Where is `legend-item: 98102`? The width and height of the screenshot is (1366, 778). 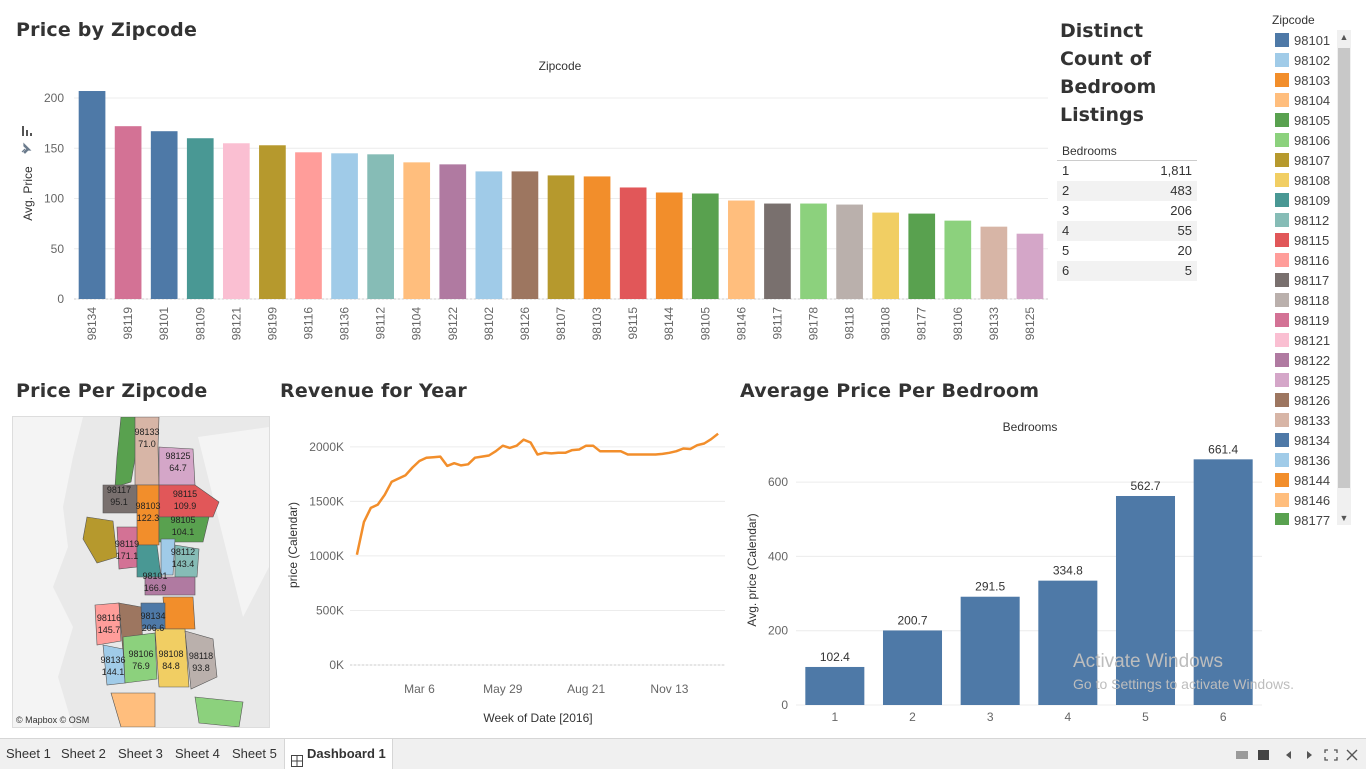
legend-item: 98102 is located at coordinates (1311, 60).